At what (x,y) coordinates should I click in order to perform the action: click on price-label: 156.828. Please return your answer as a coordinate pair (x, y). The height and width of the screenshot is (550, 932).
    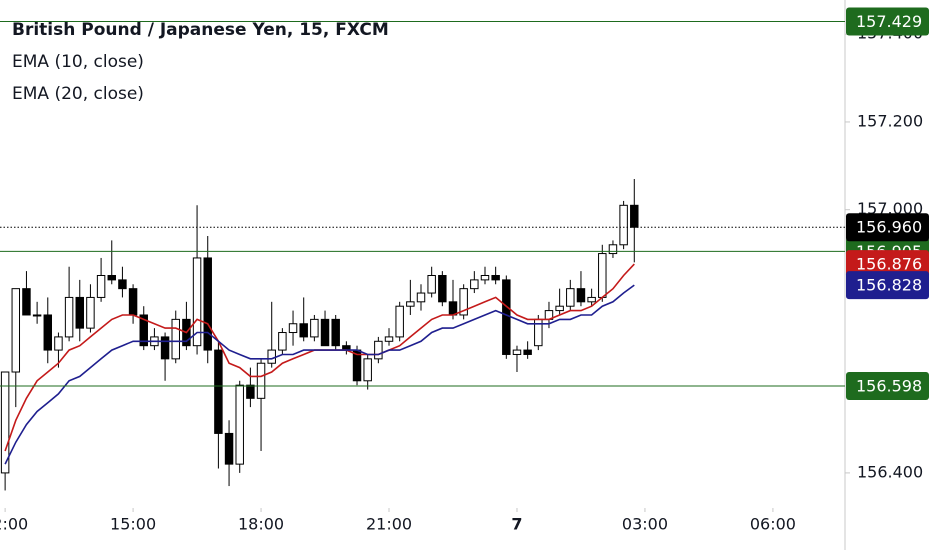
    Looking at the image, I should click on (889, 285).